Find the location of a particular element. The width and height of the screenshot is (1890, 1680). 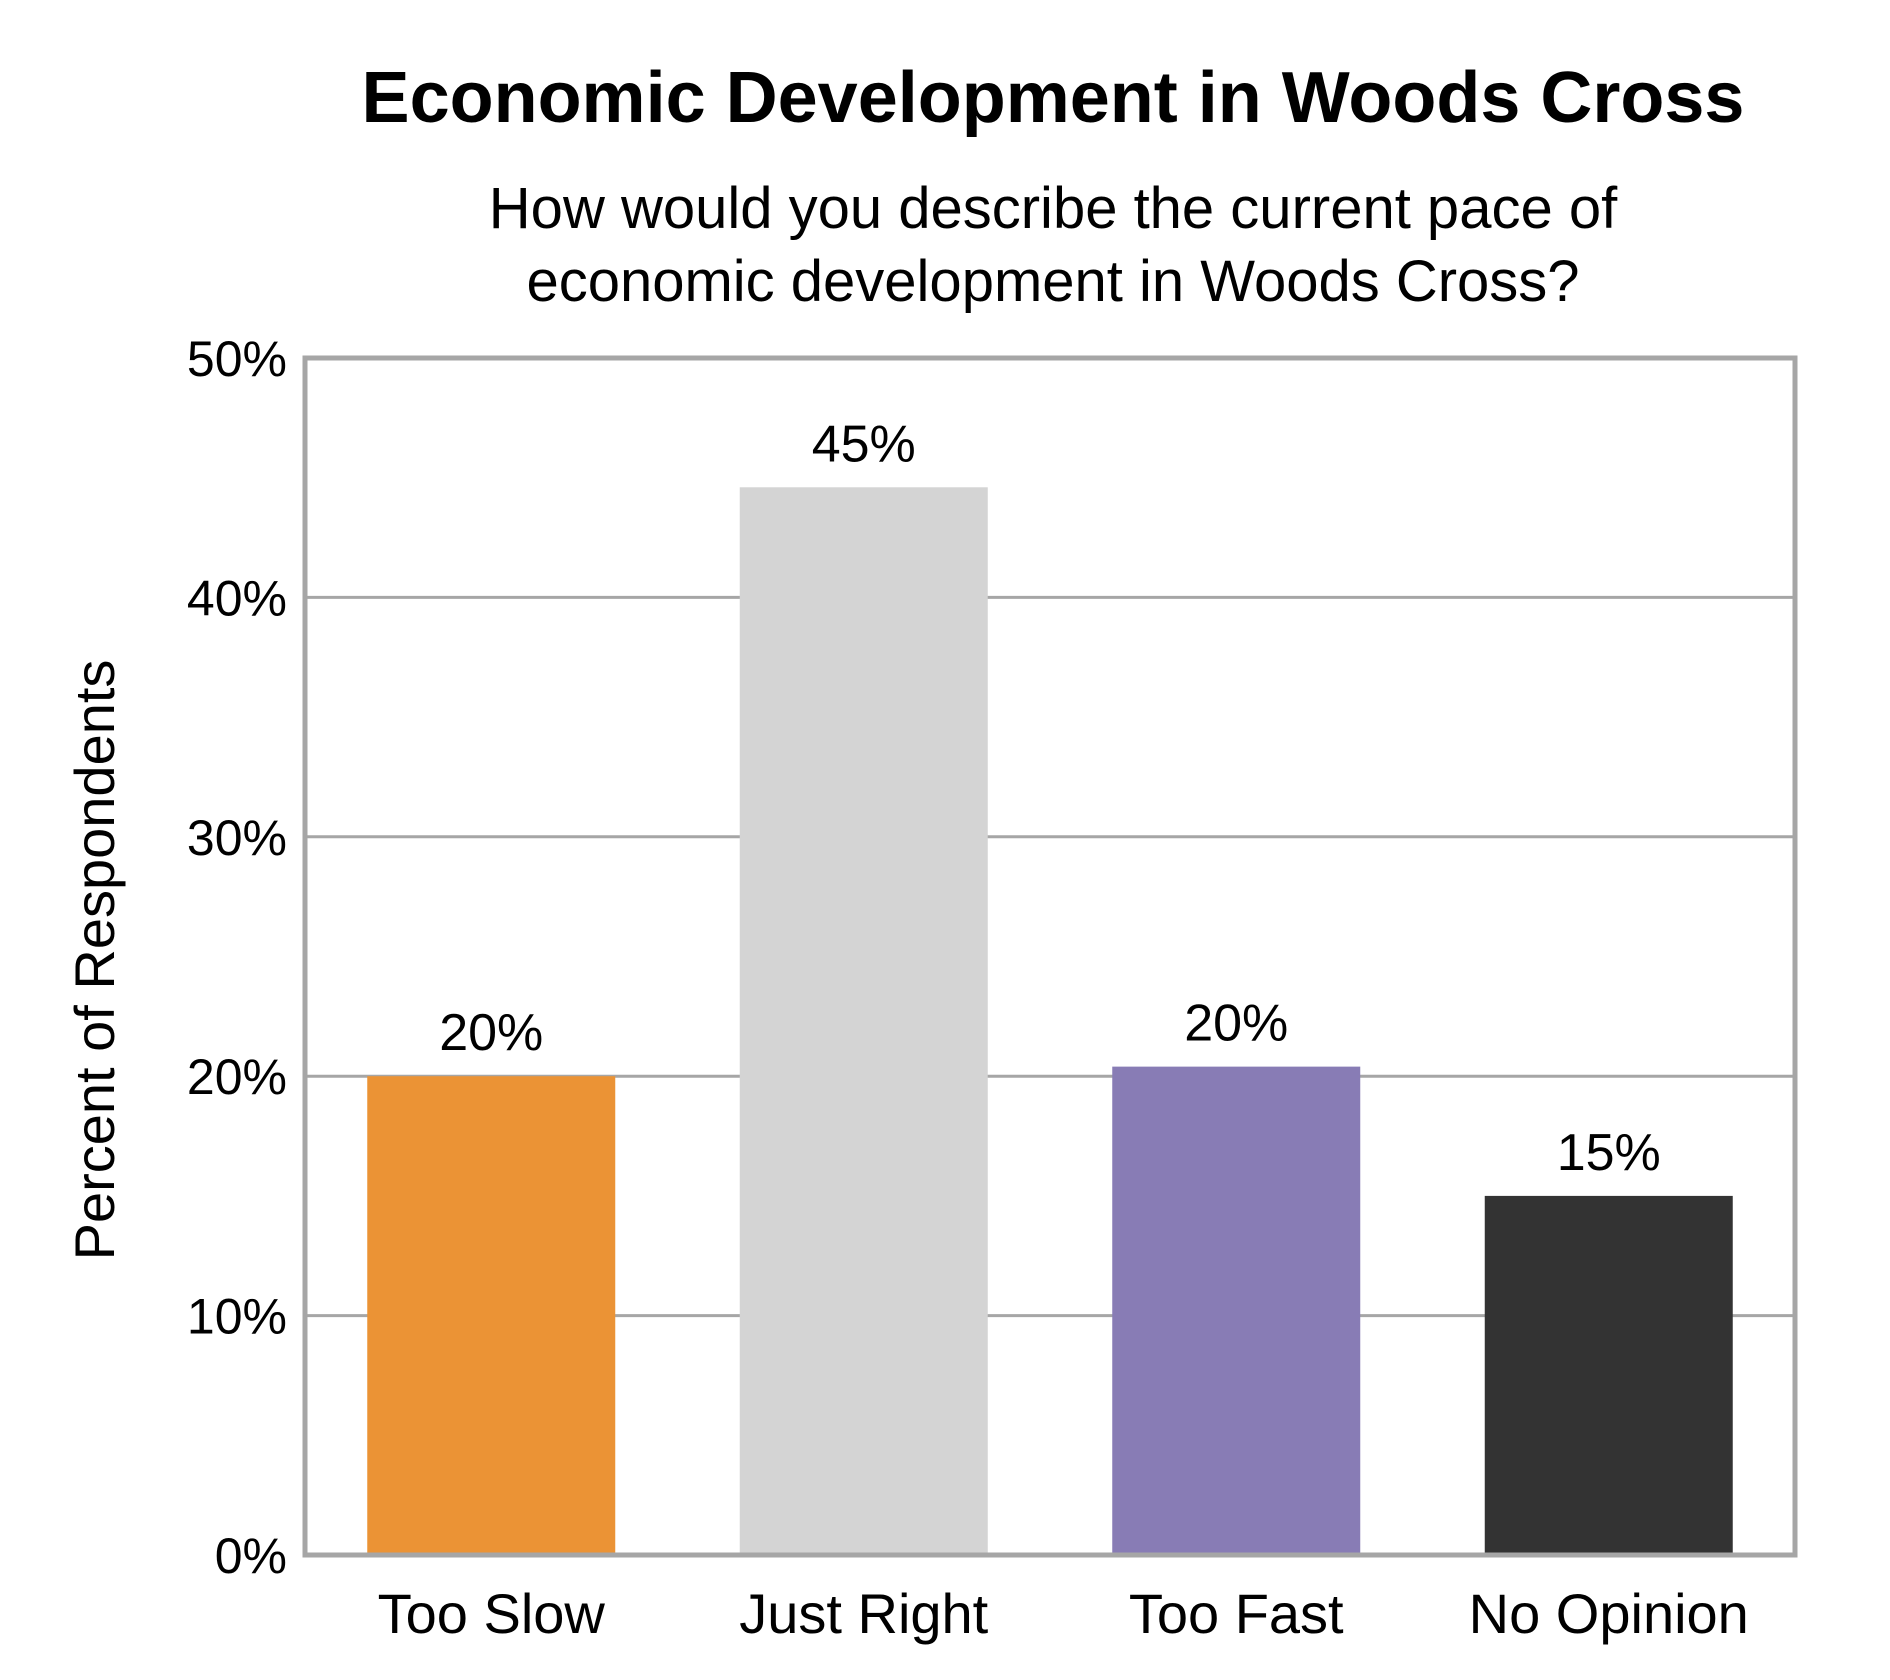

bar-no-opinion is located at coordinates (1608, 1375).